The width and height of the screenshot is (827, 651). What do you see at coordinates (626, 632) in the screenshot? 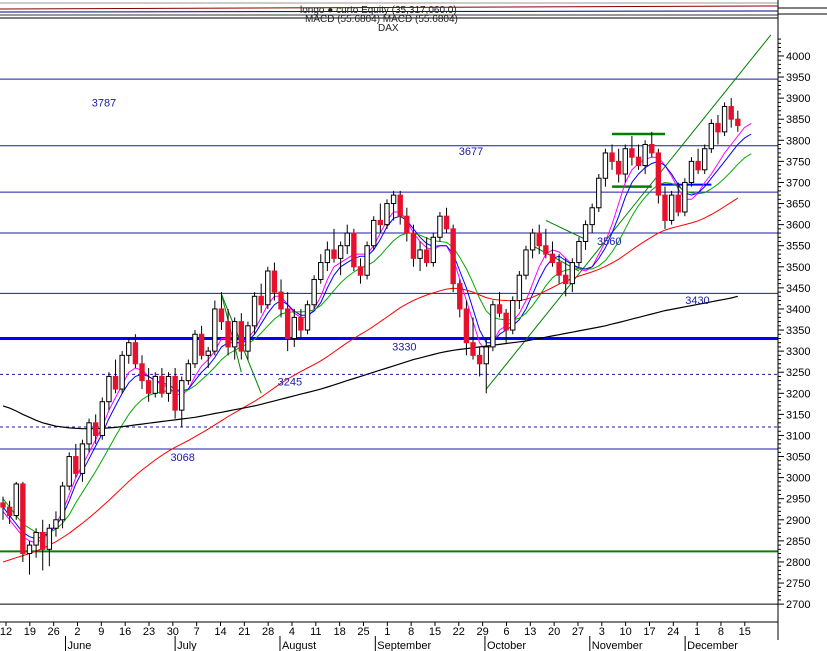
I see `x-tick-label: 10` at bounding box center [626, 632].